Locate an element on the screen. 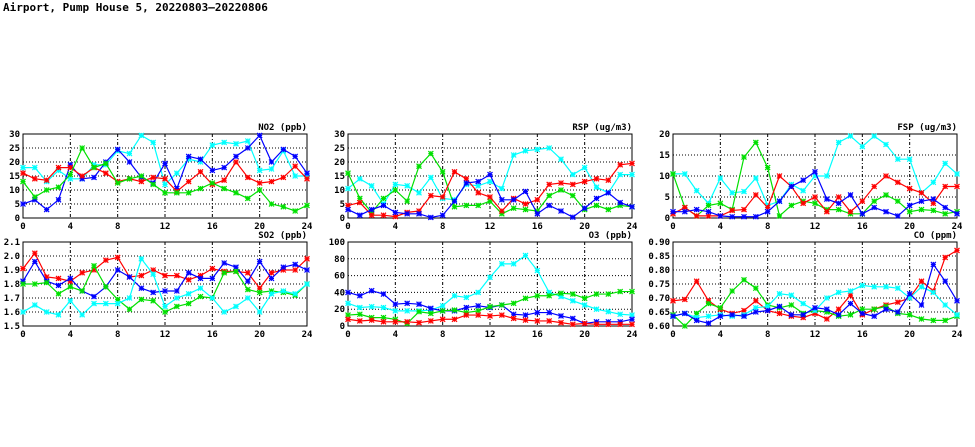  series-red is located at coordinates (490, 190).